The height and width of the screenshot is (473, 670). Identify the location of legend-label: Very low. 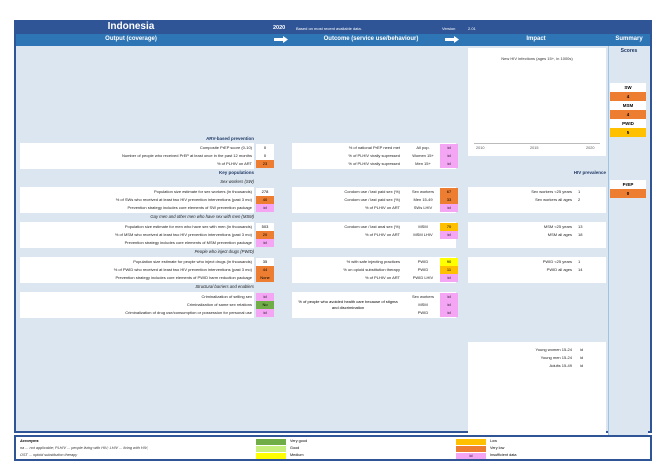
(497, 448).